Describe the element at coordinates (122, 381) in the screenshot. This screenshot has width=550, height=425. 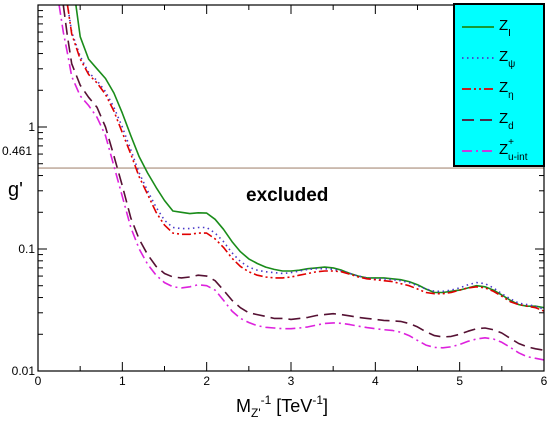
I see `x-tick-label: 1` at that location.